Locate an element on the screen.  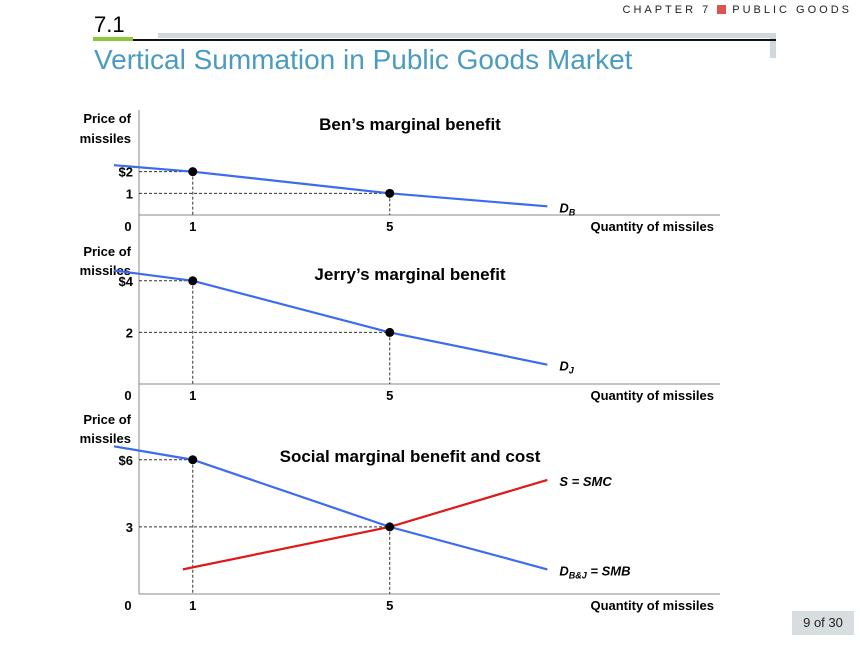
series-label: DJ is located at coordinates (566, 367).